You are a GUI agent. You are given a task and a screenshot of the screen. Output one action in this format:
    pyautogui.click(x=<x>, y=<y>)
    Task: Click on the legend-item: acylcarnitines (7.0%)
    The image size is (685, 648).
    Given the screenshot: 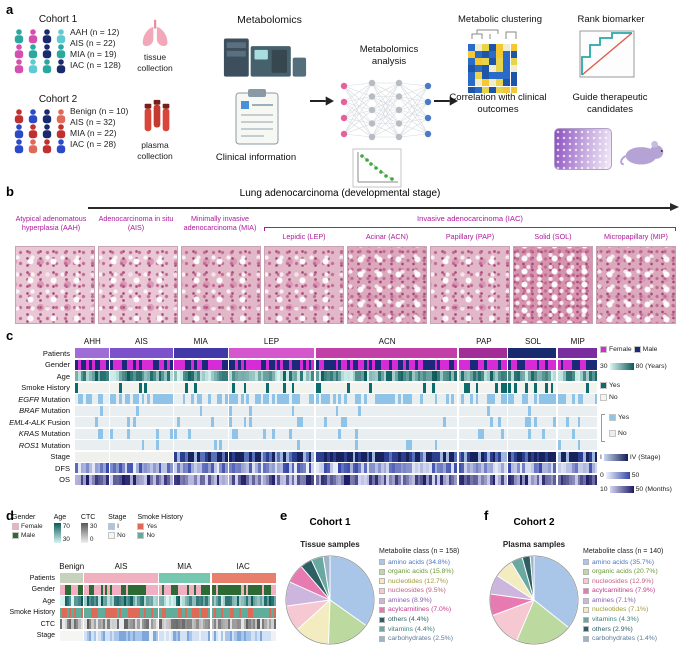 What is the action you would take?
    pyautogui.click(x=431, y=610)
    